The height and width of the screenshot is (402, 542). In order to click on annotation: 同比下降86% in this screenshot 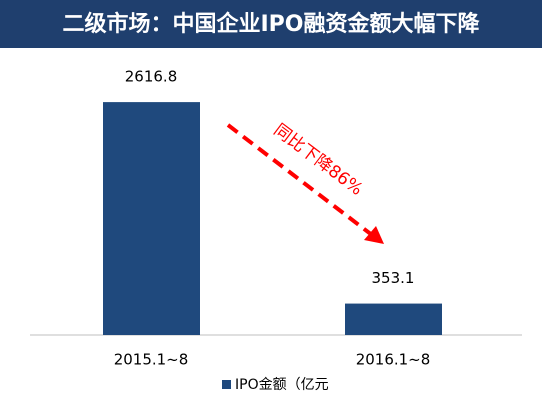, I will do `click(318, 160)`.